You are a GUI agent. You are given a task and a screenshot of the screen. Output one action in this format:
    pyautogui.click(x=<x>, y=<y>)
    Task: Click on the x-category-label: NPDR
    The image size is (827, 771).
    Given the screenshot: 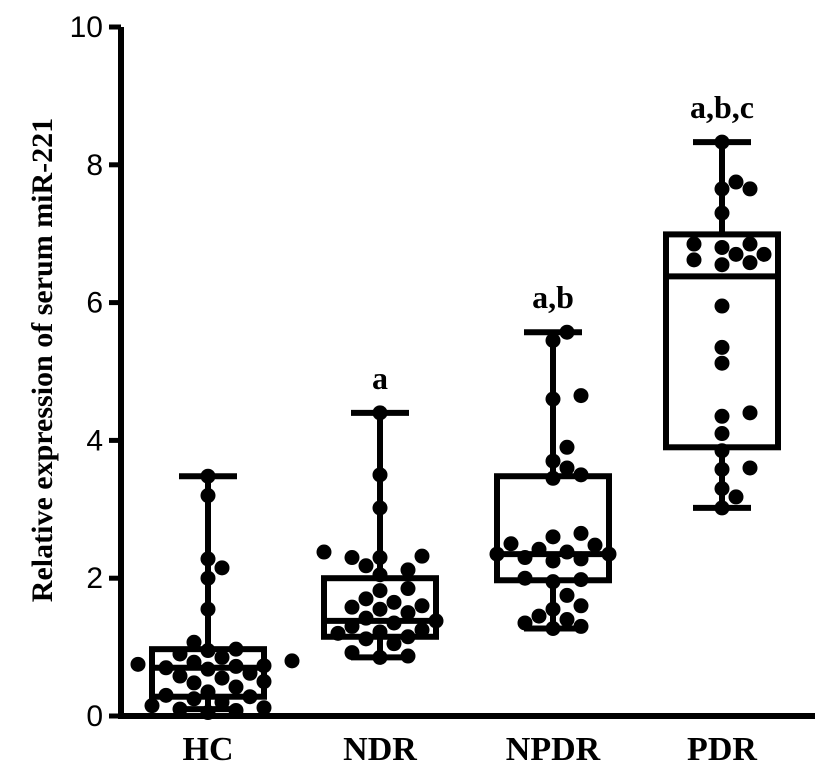 What is the action you would take?
    pyautogui.click(x=553, y=749)
    